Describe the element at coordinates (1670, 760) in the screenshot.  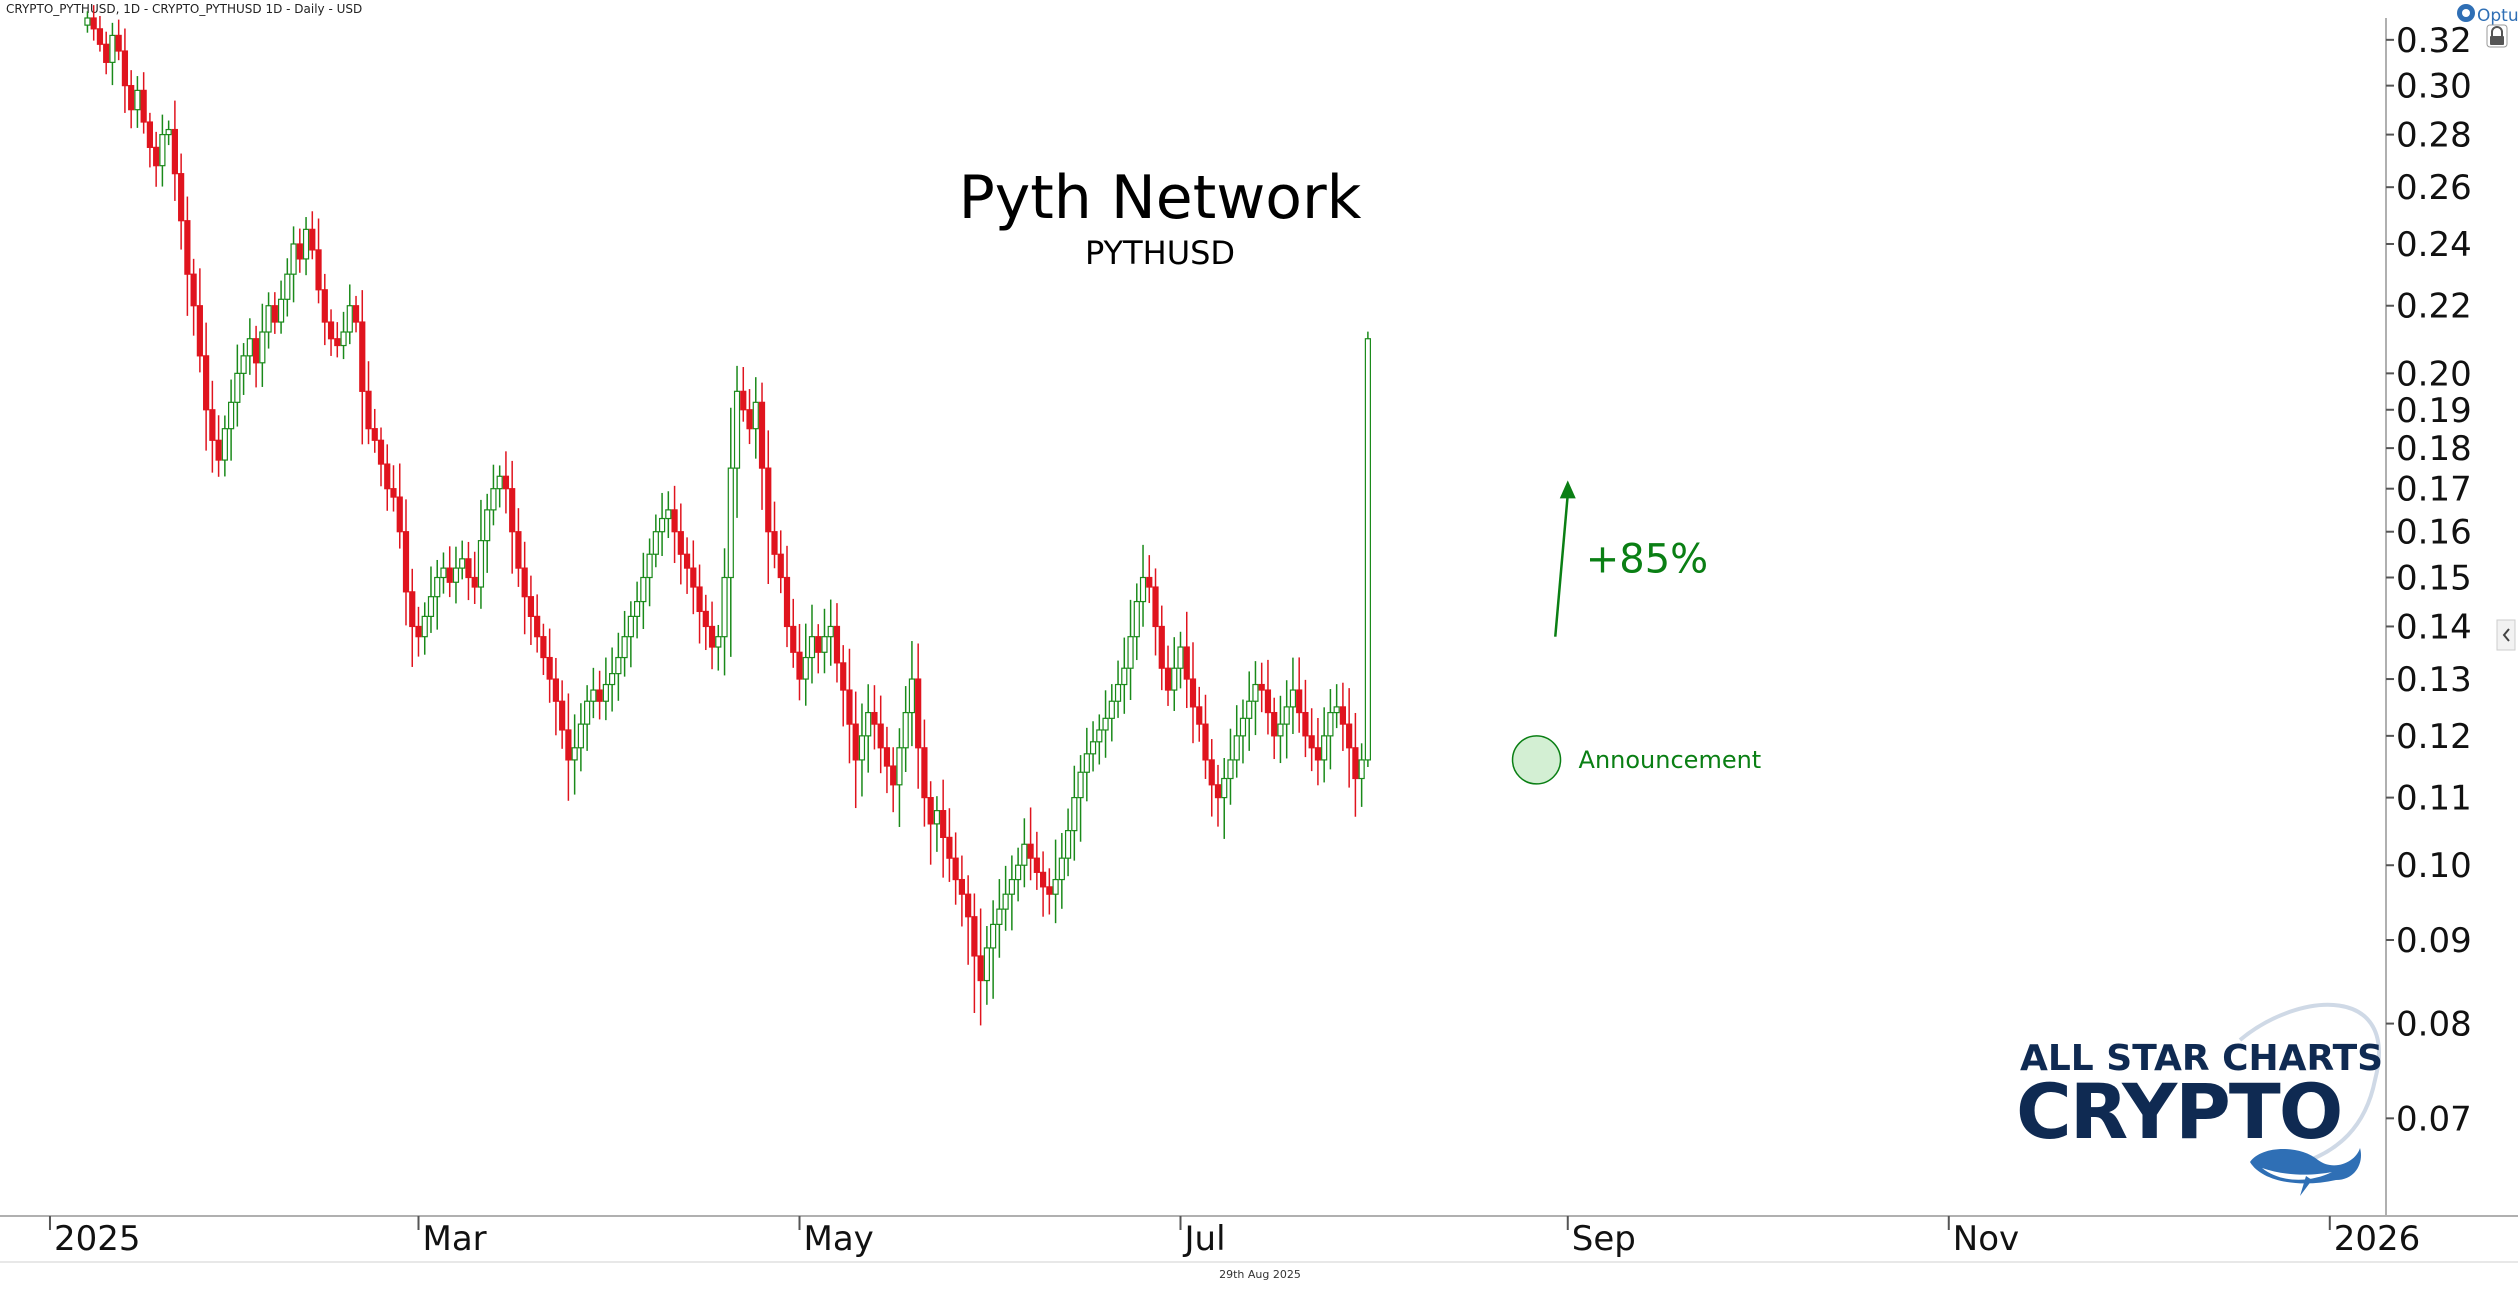
I see `announcement-label: Announcement` at that location.